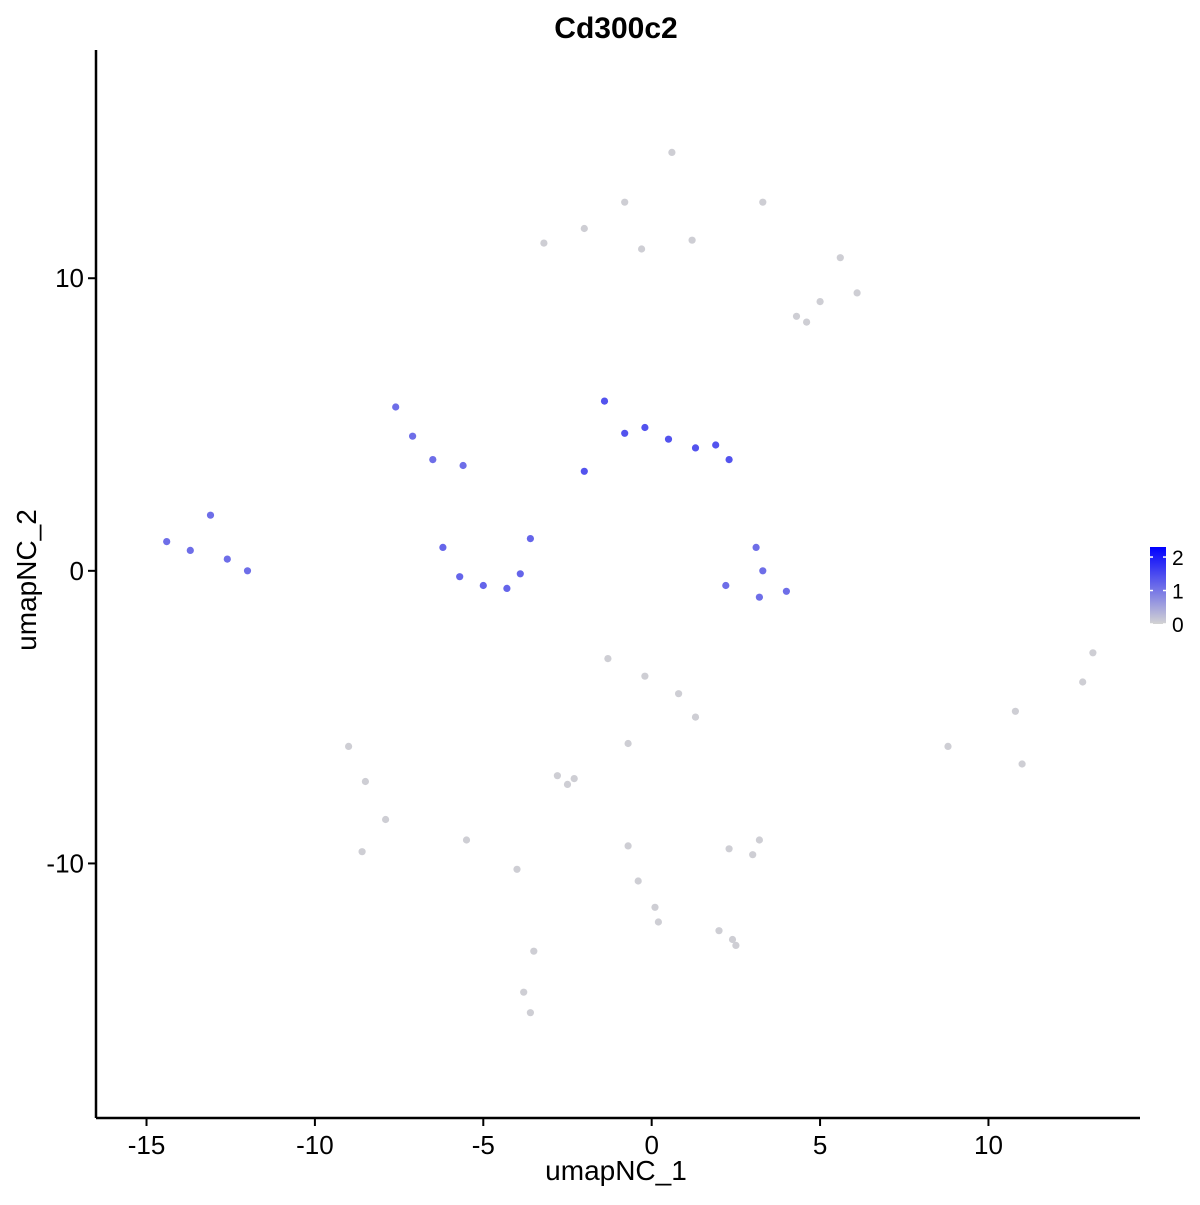  I want to click on chart-title: Cd300c2, so click(615, 28).